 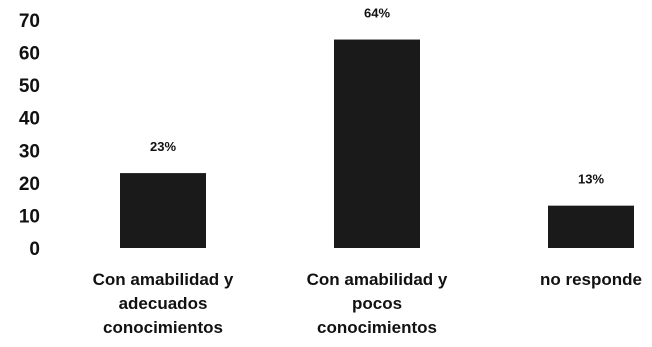 I want to click on y-tick-label: 60, so click(x=29, y=54).